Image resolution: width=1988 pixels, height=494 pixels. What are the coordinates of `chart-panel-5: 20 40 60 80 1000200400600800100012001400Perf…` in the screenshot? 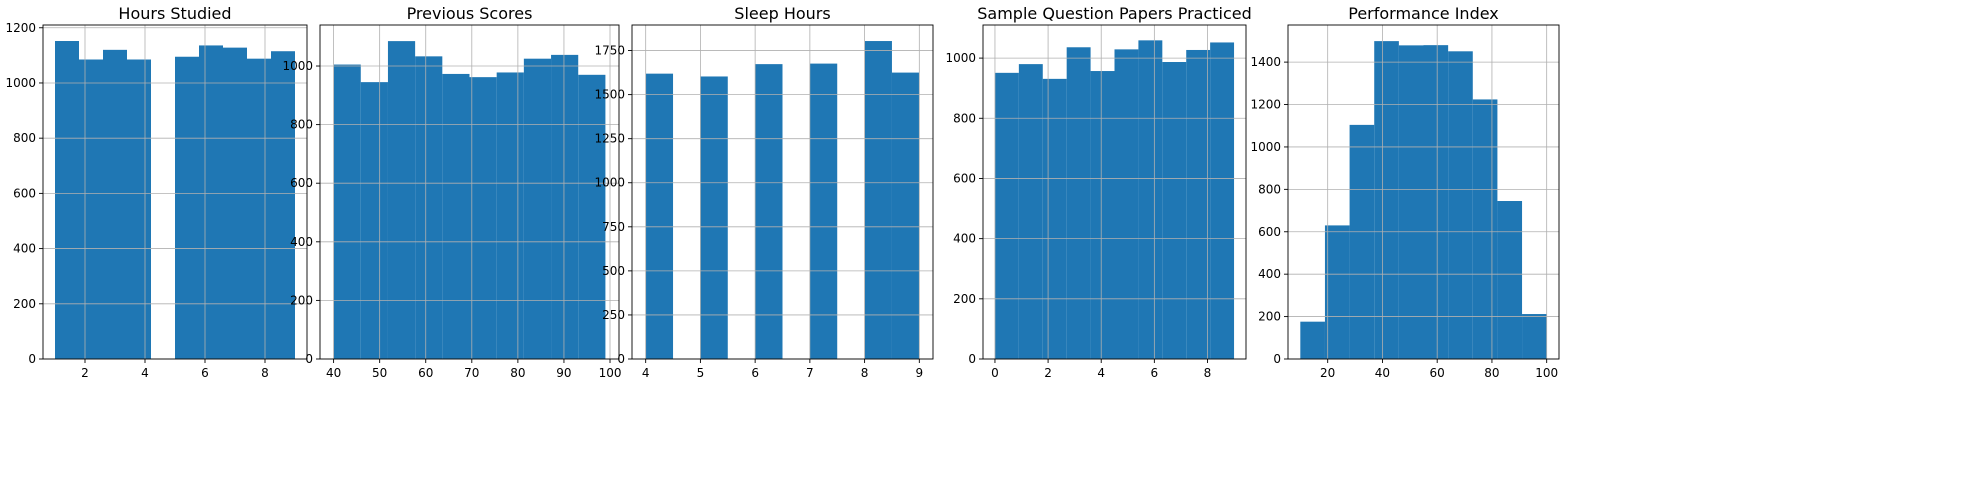 It's located at (1405, 192).